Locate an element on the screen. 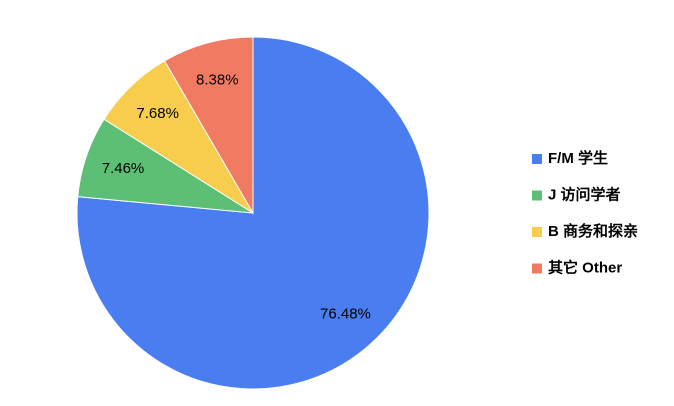  data-label: 8.38% is located at coordinates (217, 79).